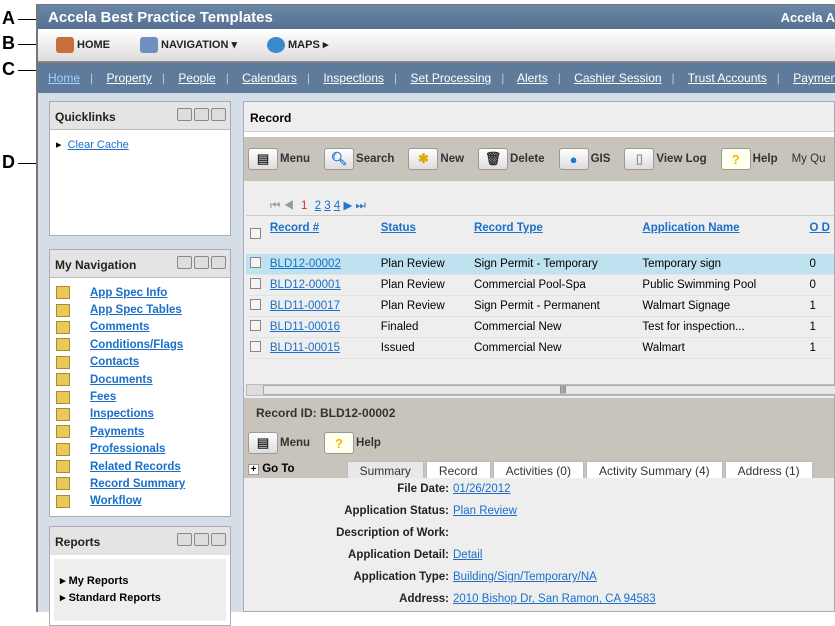  Describe the element at coordinates (140, 309) in the screenshot. I see `my-nav-item: App Spec Tables` at that location.